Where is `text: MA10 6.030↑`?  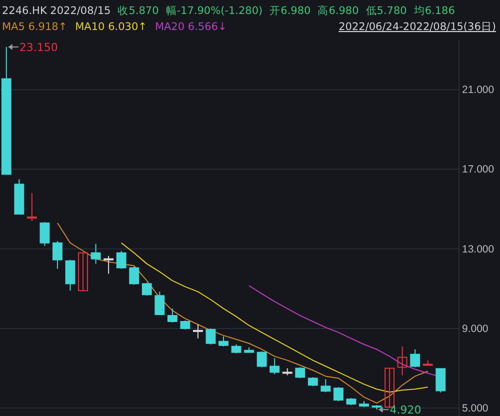
text: MA10 6.030↑ is located at coordinates (111, 27).